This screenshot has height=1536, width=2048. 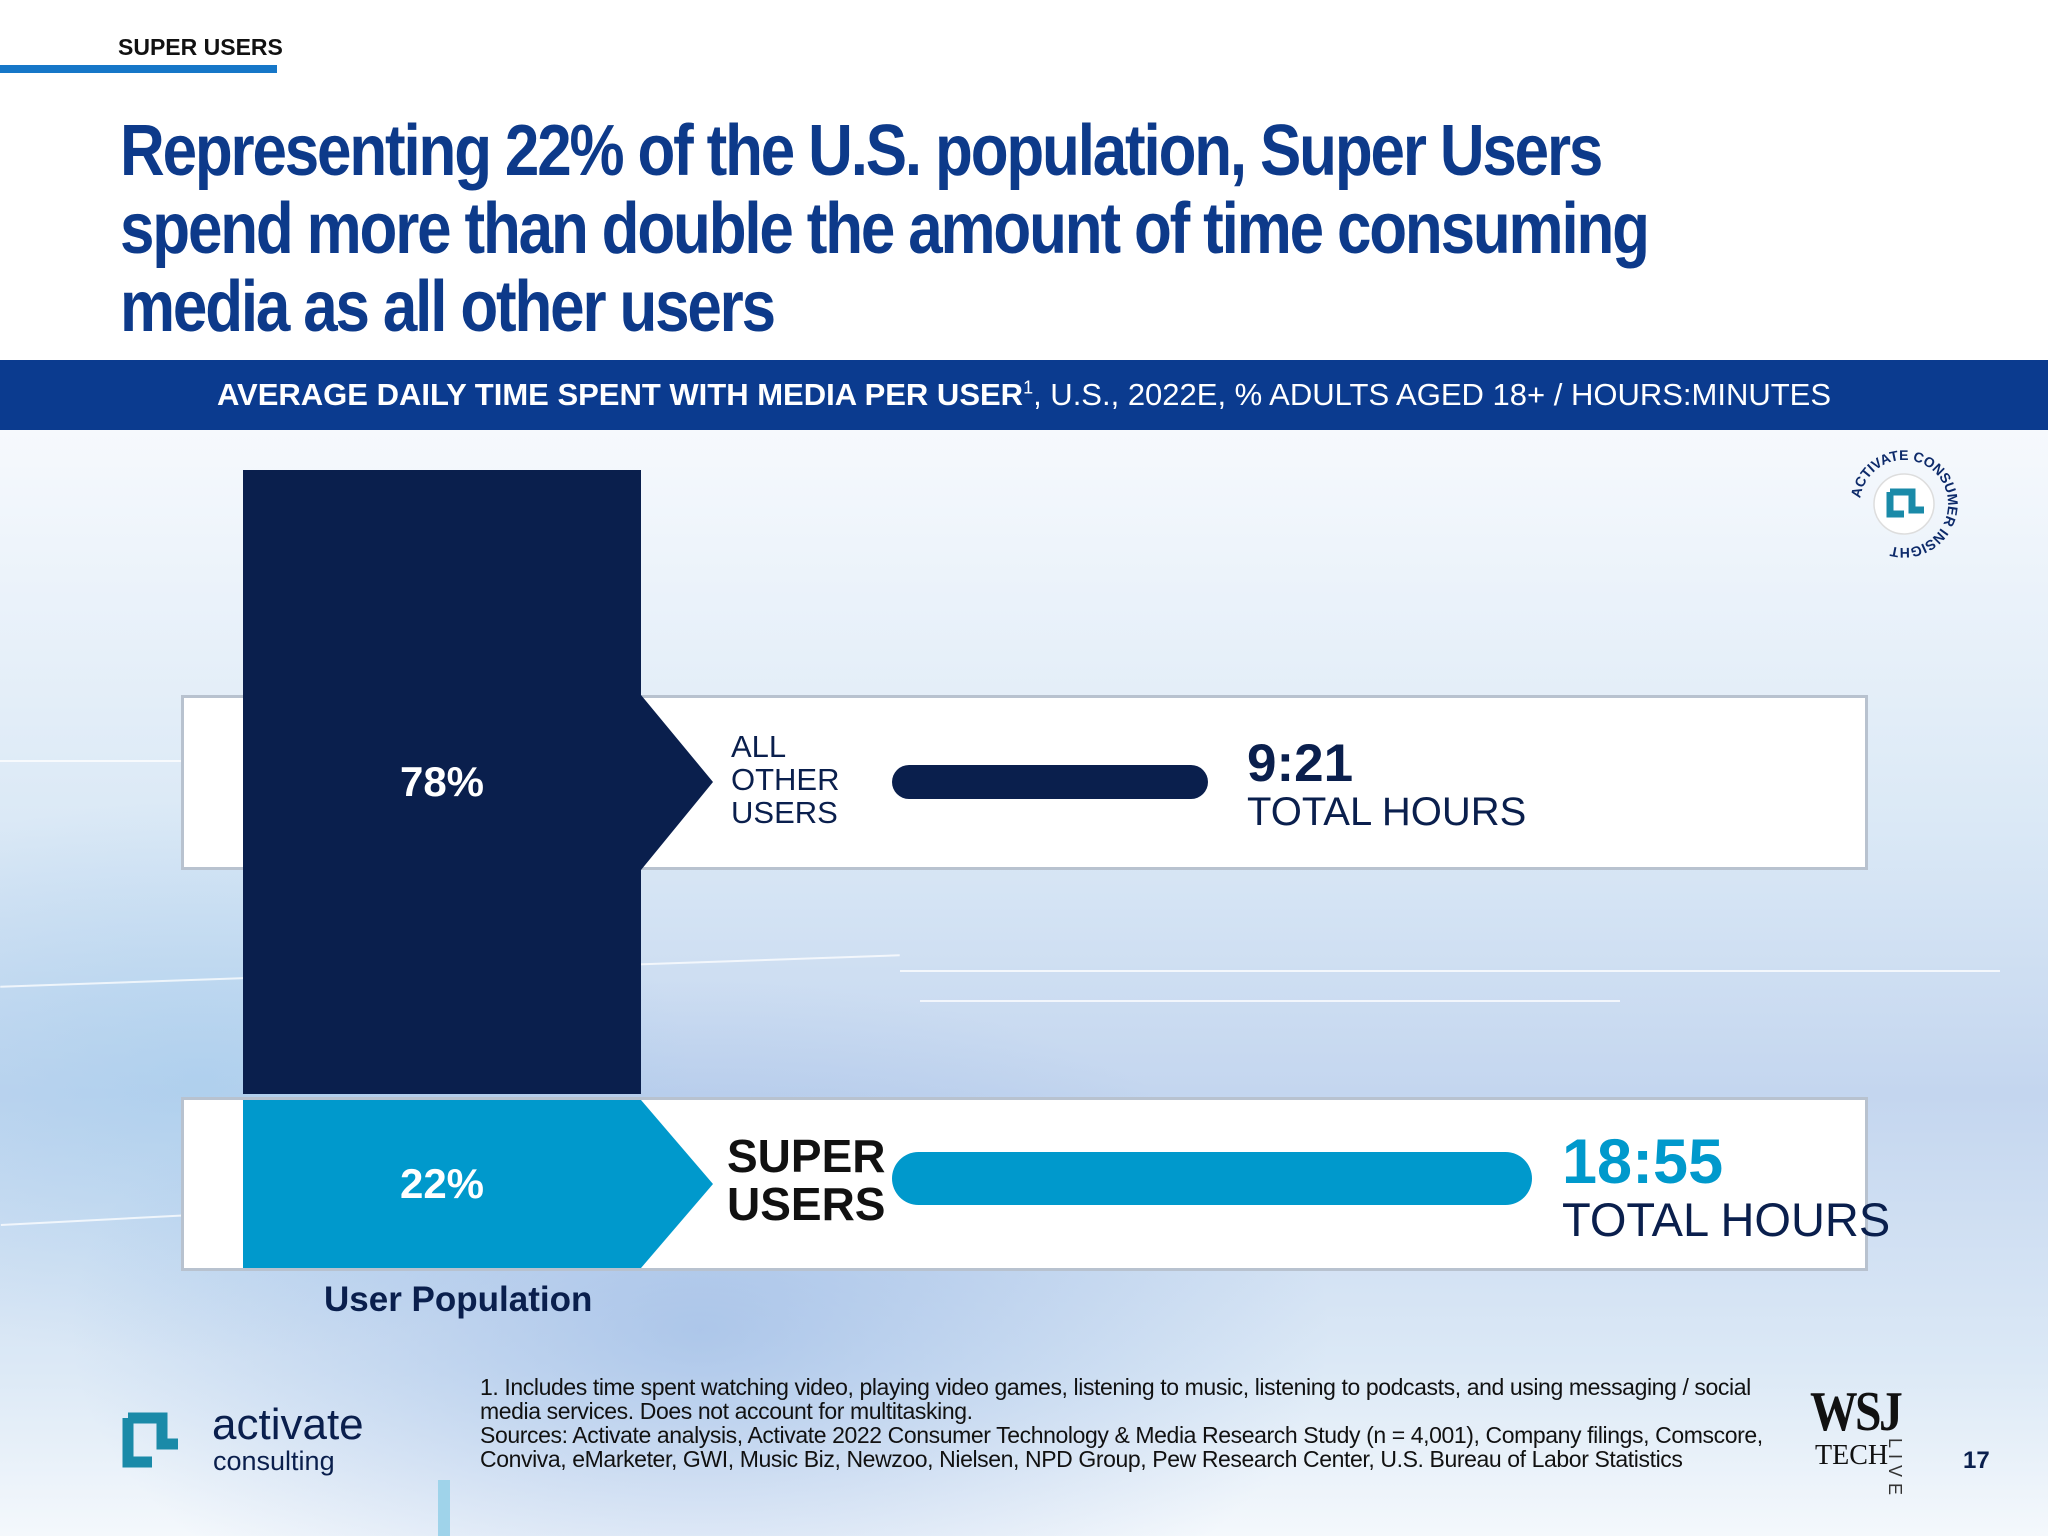 I want to click on activate-consumer-insight-seal: ACTIVATE CONSUMER INSIGHT, so click(x=1904, y=504).